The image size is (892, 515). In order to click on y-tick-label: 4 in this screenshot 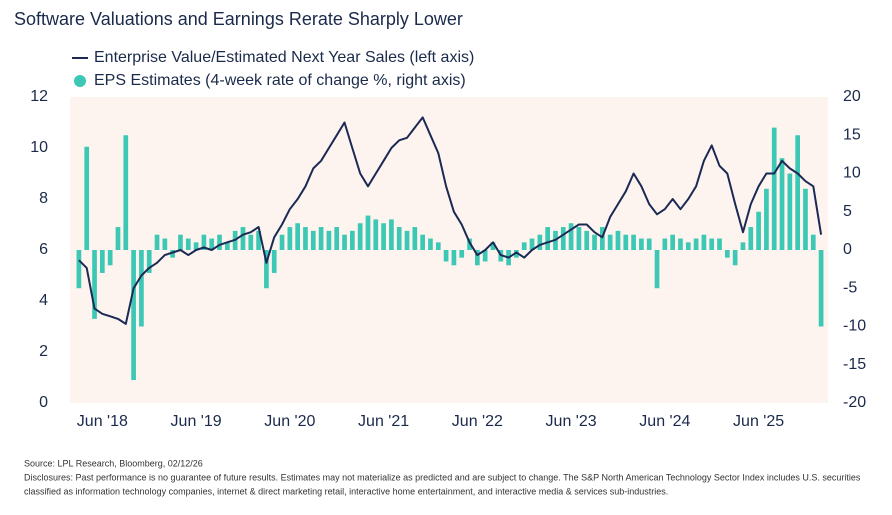, I will do `click(43, 300)`.